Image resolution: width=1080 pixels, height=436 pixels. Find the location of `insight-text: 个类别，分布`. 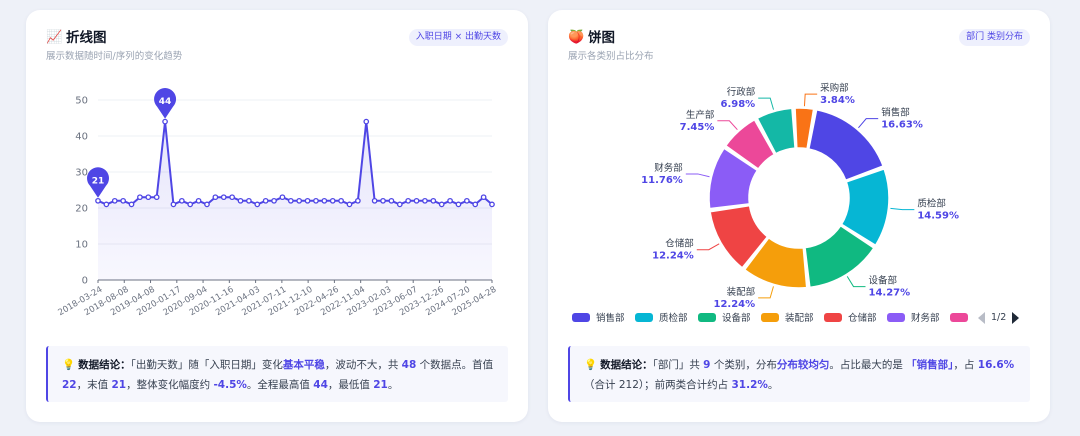

insight-text: 个类别，分布 is located at coordinates (743, 365).